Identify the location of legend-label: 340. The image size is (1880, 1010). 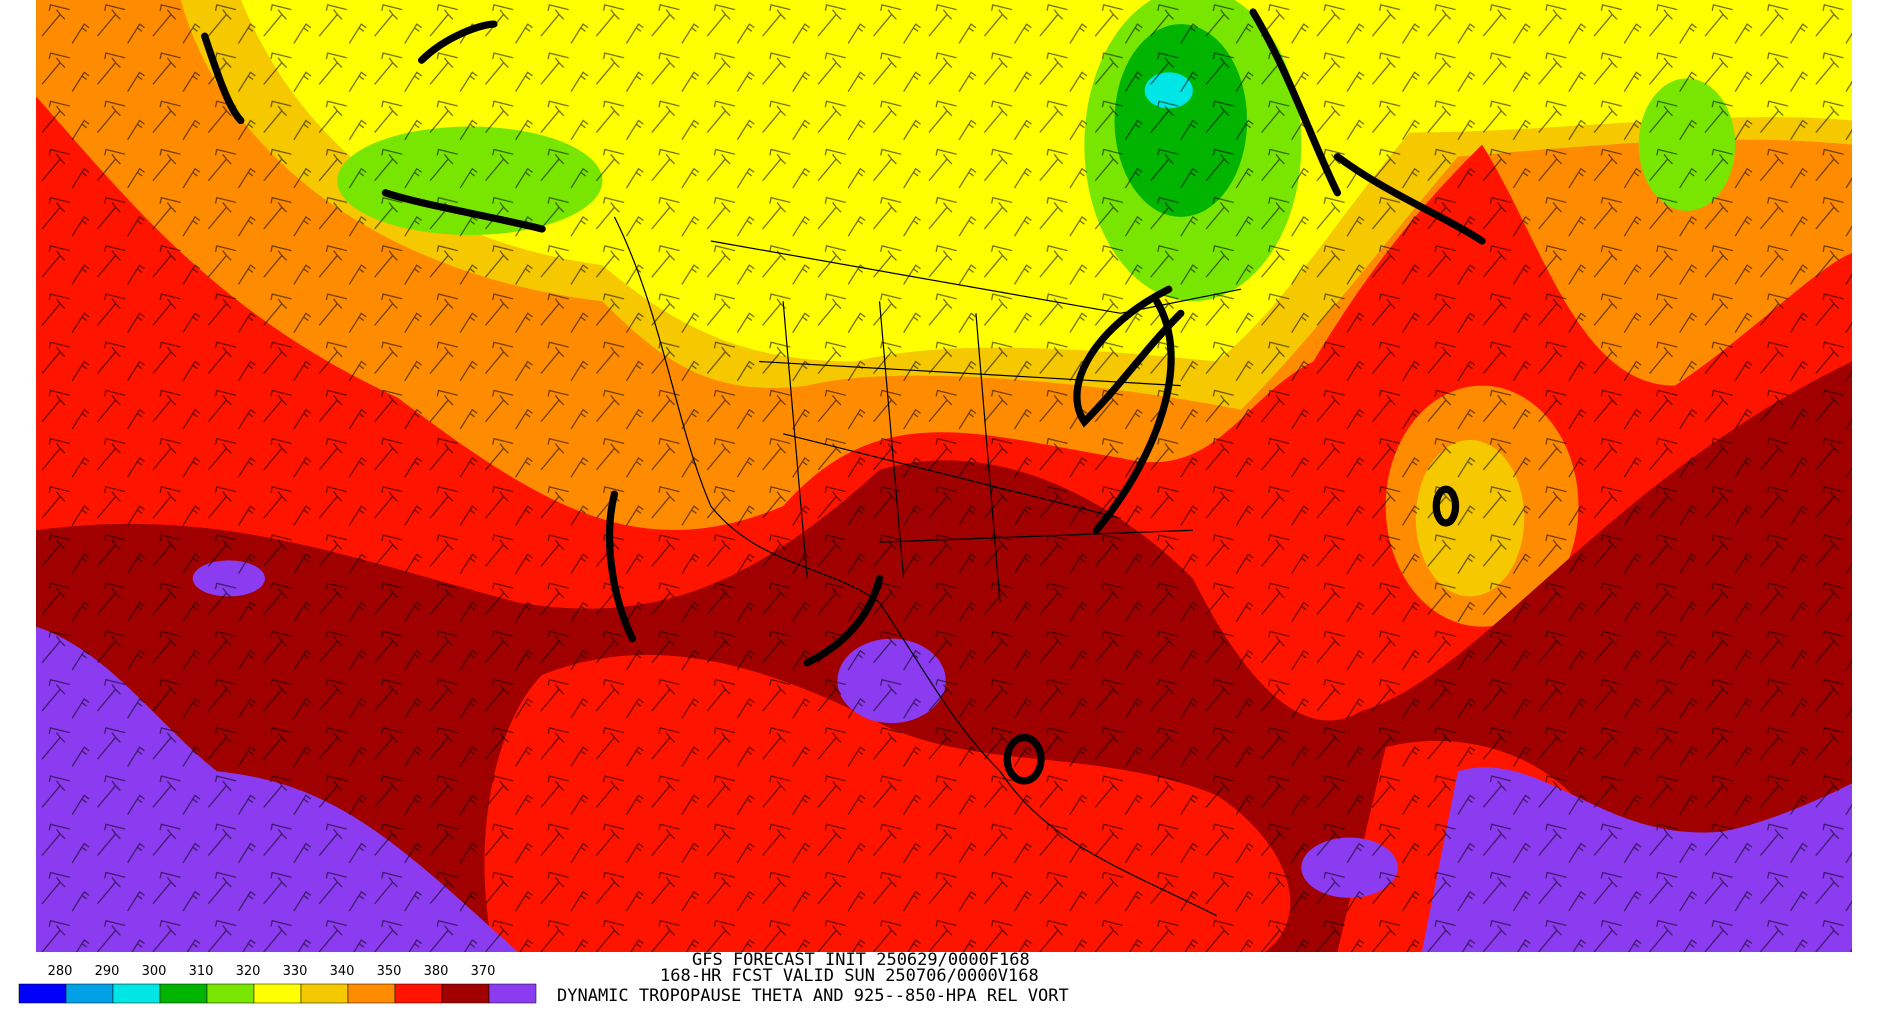
(342, 971).